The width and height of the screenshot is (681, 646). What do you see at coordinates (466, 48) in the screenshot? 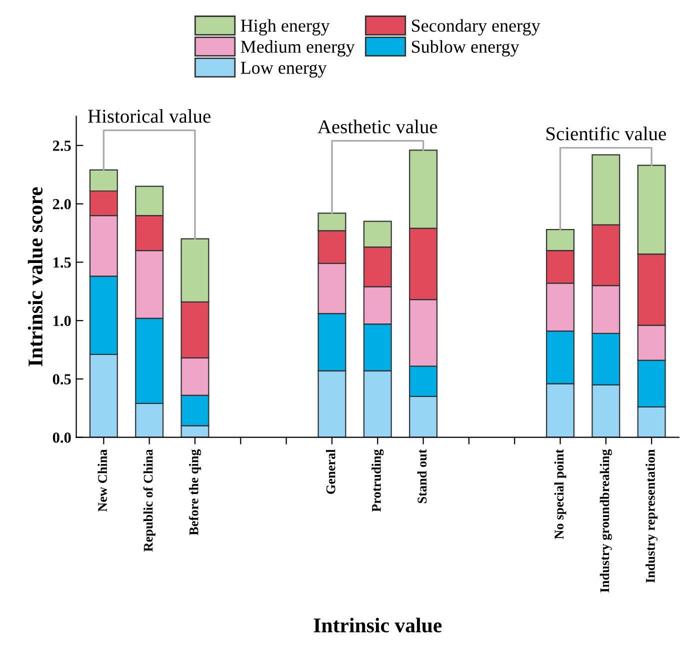
I see `legend-label: Sublow energy` at bounding box center [466, 48].